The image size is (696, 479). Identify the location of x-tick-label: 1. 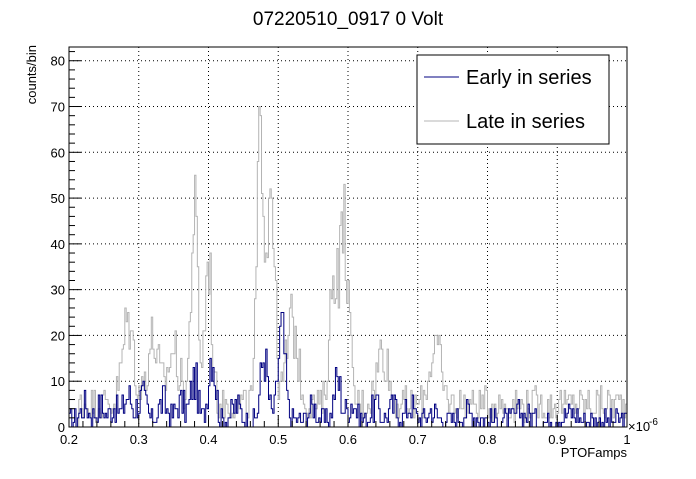
(626, 439).